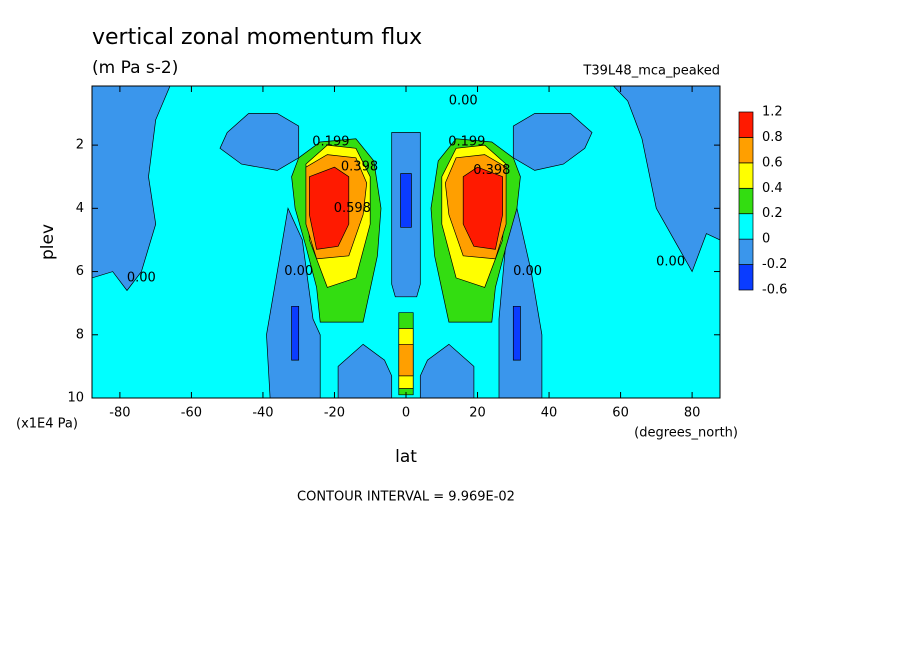 Image resolution: width=904 pixels, height=654 pixels. What do you see at coordinates (80, 334) in the screenshot?
I see `y-tick-label: 8` at bounding box center [80, 334].